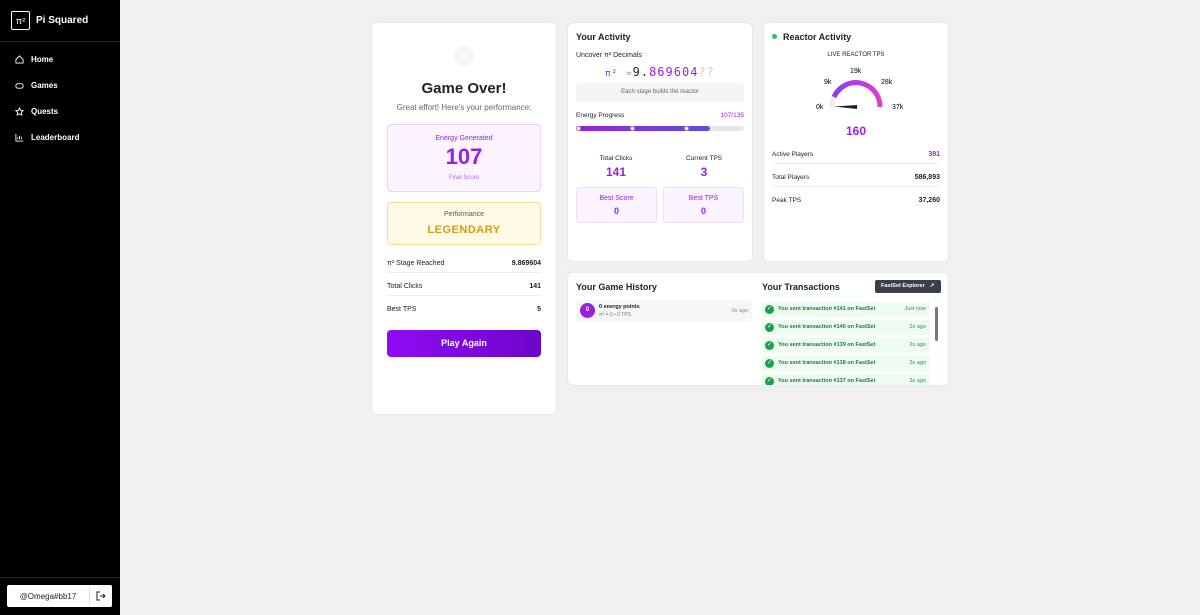 The width and height of the screenshot is (1200, 615). Describe the element at coordinates (464, 214) in the screenshot. I see `label: Performance` at that location.